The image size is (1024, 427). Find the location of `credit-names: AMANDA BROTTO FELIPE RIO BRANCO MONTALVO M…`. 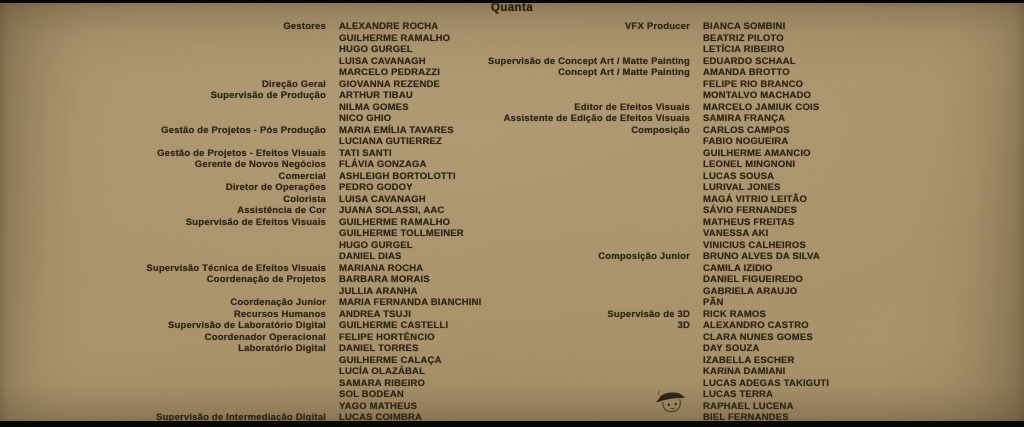

credit-names: AMANDA BROTTO FELIPE RIO BRANCO MONTALVO M… is located at coordinates (766, 84).